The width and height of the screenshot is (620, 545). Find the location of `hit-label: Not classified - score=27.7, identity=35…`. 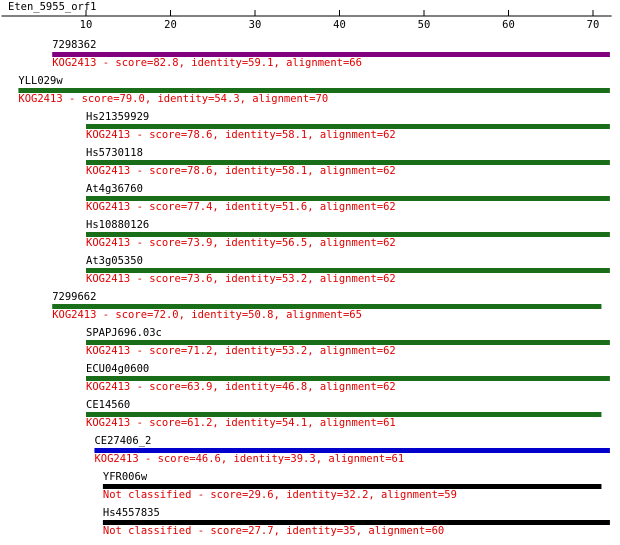

hit-label: Not classified - score=27.7, identity=35… is located at coordinates (273, 531).